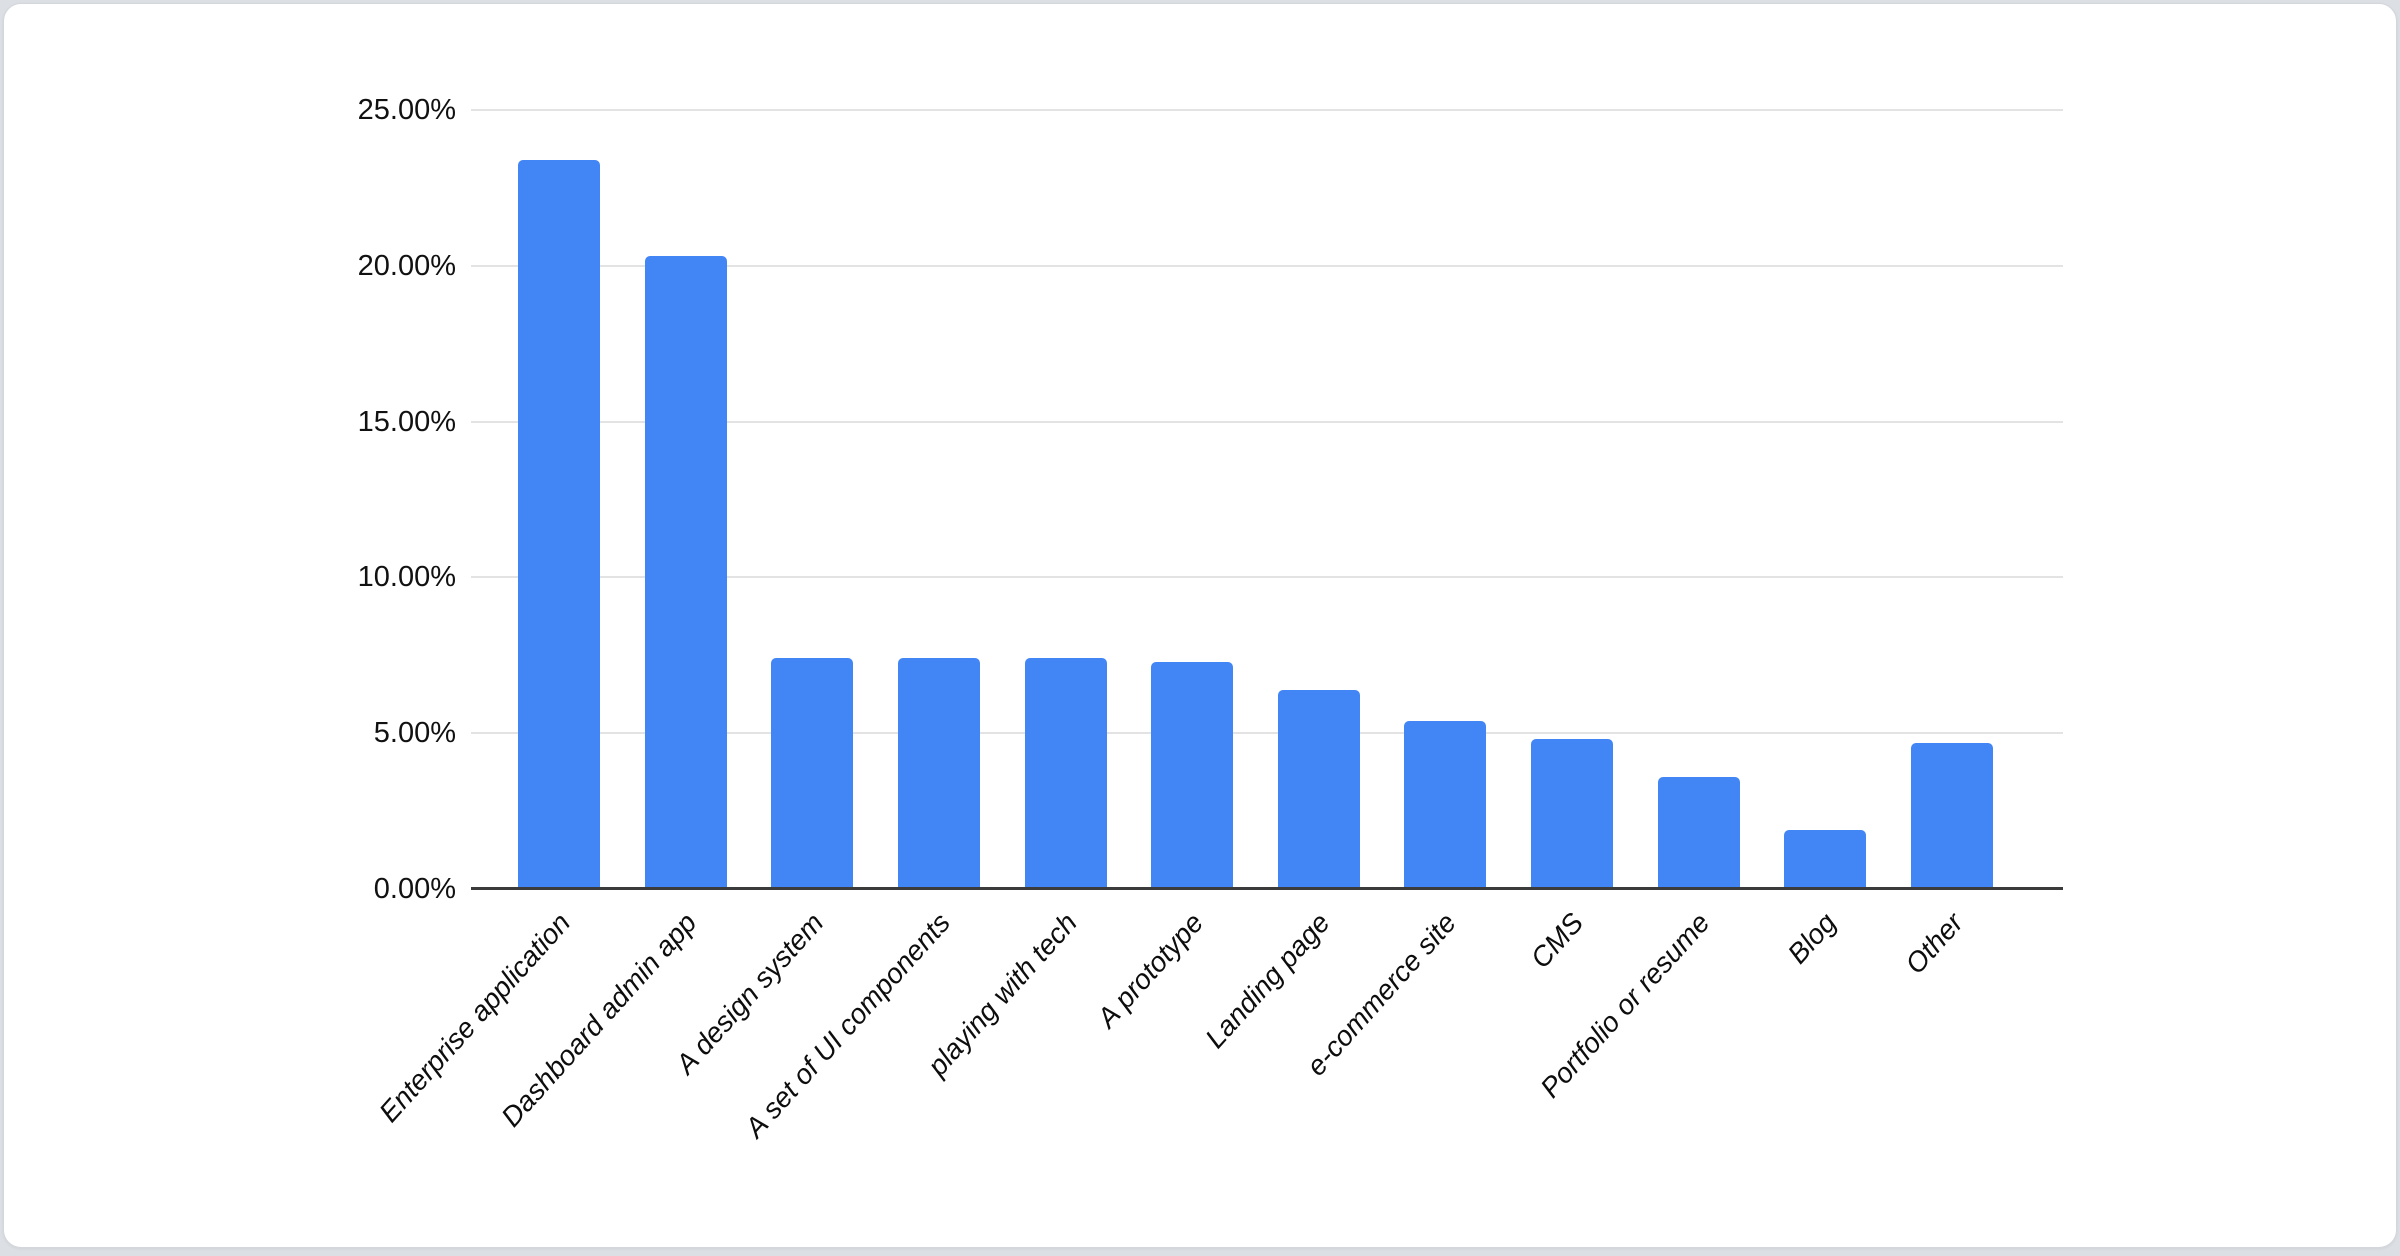  Describe the element at coordinates (414, 733) in the screenshot. I see `y-axis-tick-label: 5.00%` at that location.